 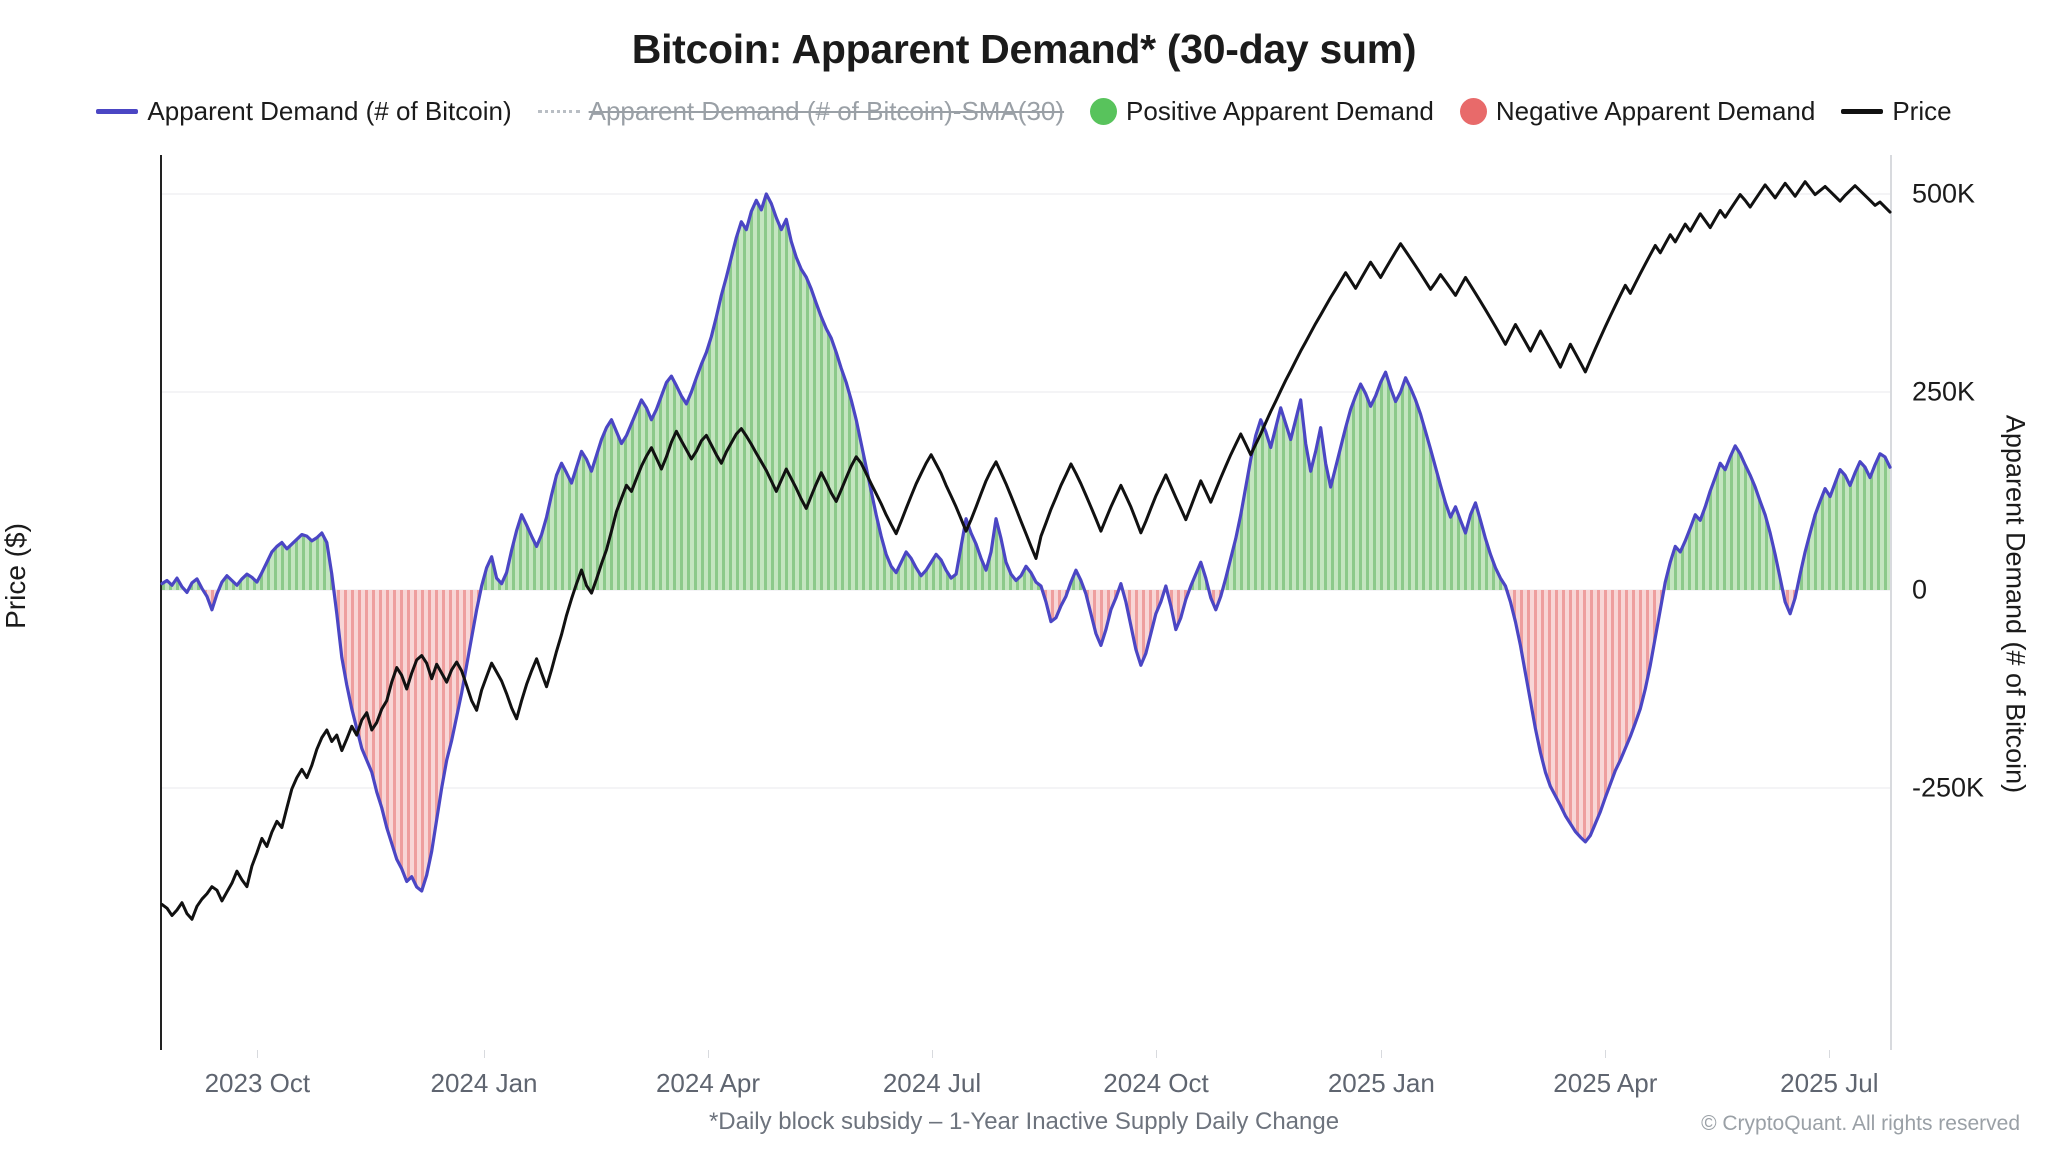 I want to click on right-tick-label: 0, so click(x=1920, y=589).